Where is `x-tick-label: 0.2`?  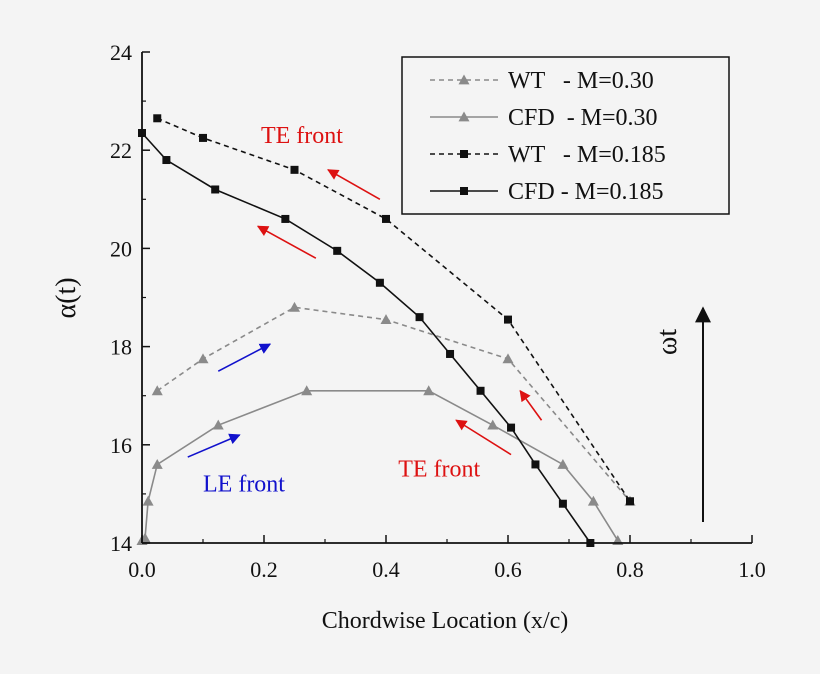 x-tick-label: 0.2 is located at coordinates (264, 569).